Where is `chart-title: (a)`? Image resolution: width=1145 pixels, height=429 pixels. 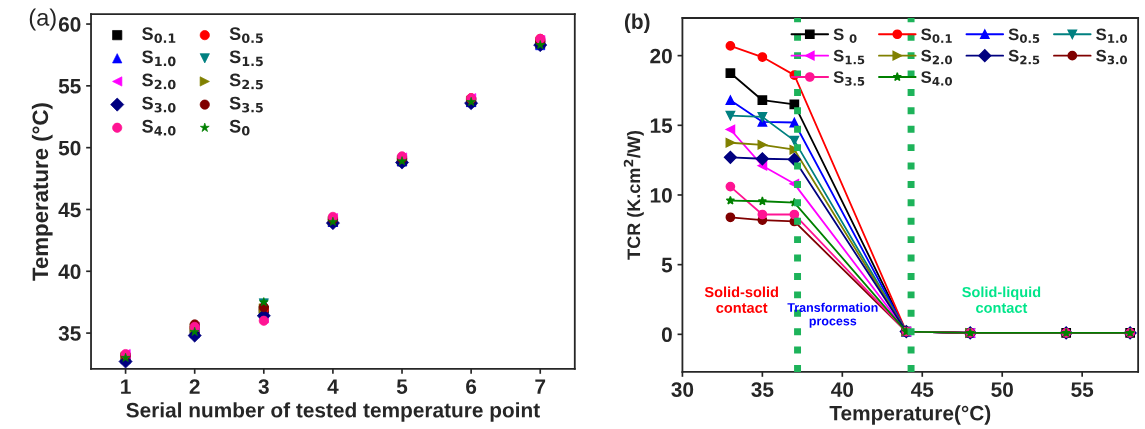 chart-title: (a) is located at coordinates (42, 19).